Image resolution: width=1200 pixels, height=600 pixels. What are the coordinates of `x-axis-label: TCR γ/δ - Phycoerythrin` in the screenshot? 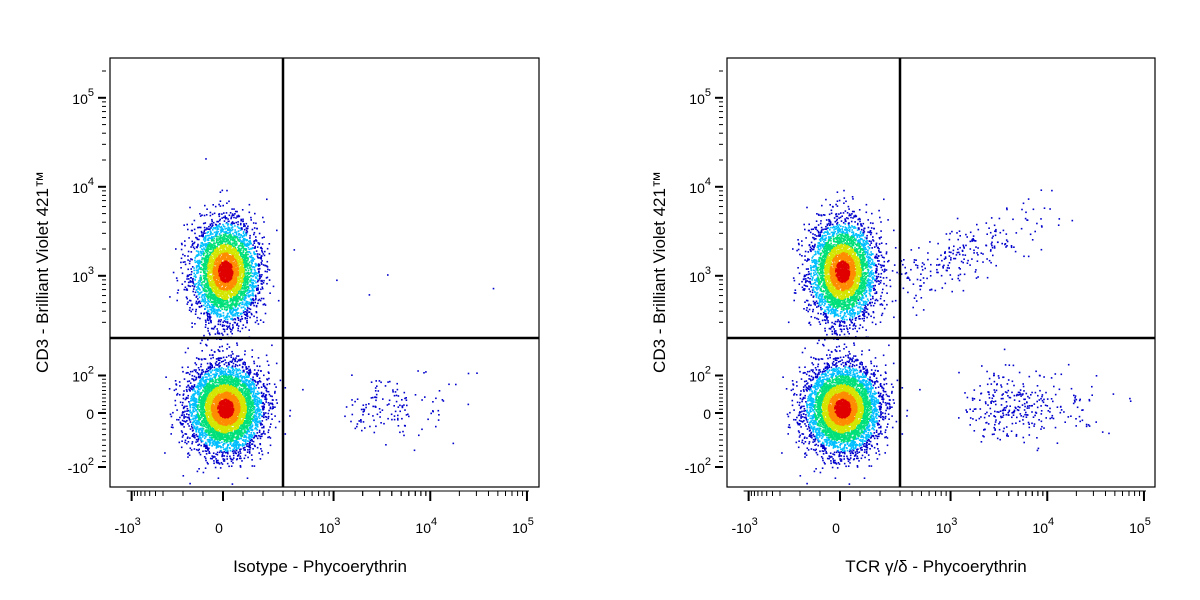 It's located at (935, 566).